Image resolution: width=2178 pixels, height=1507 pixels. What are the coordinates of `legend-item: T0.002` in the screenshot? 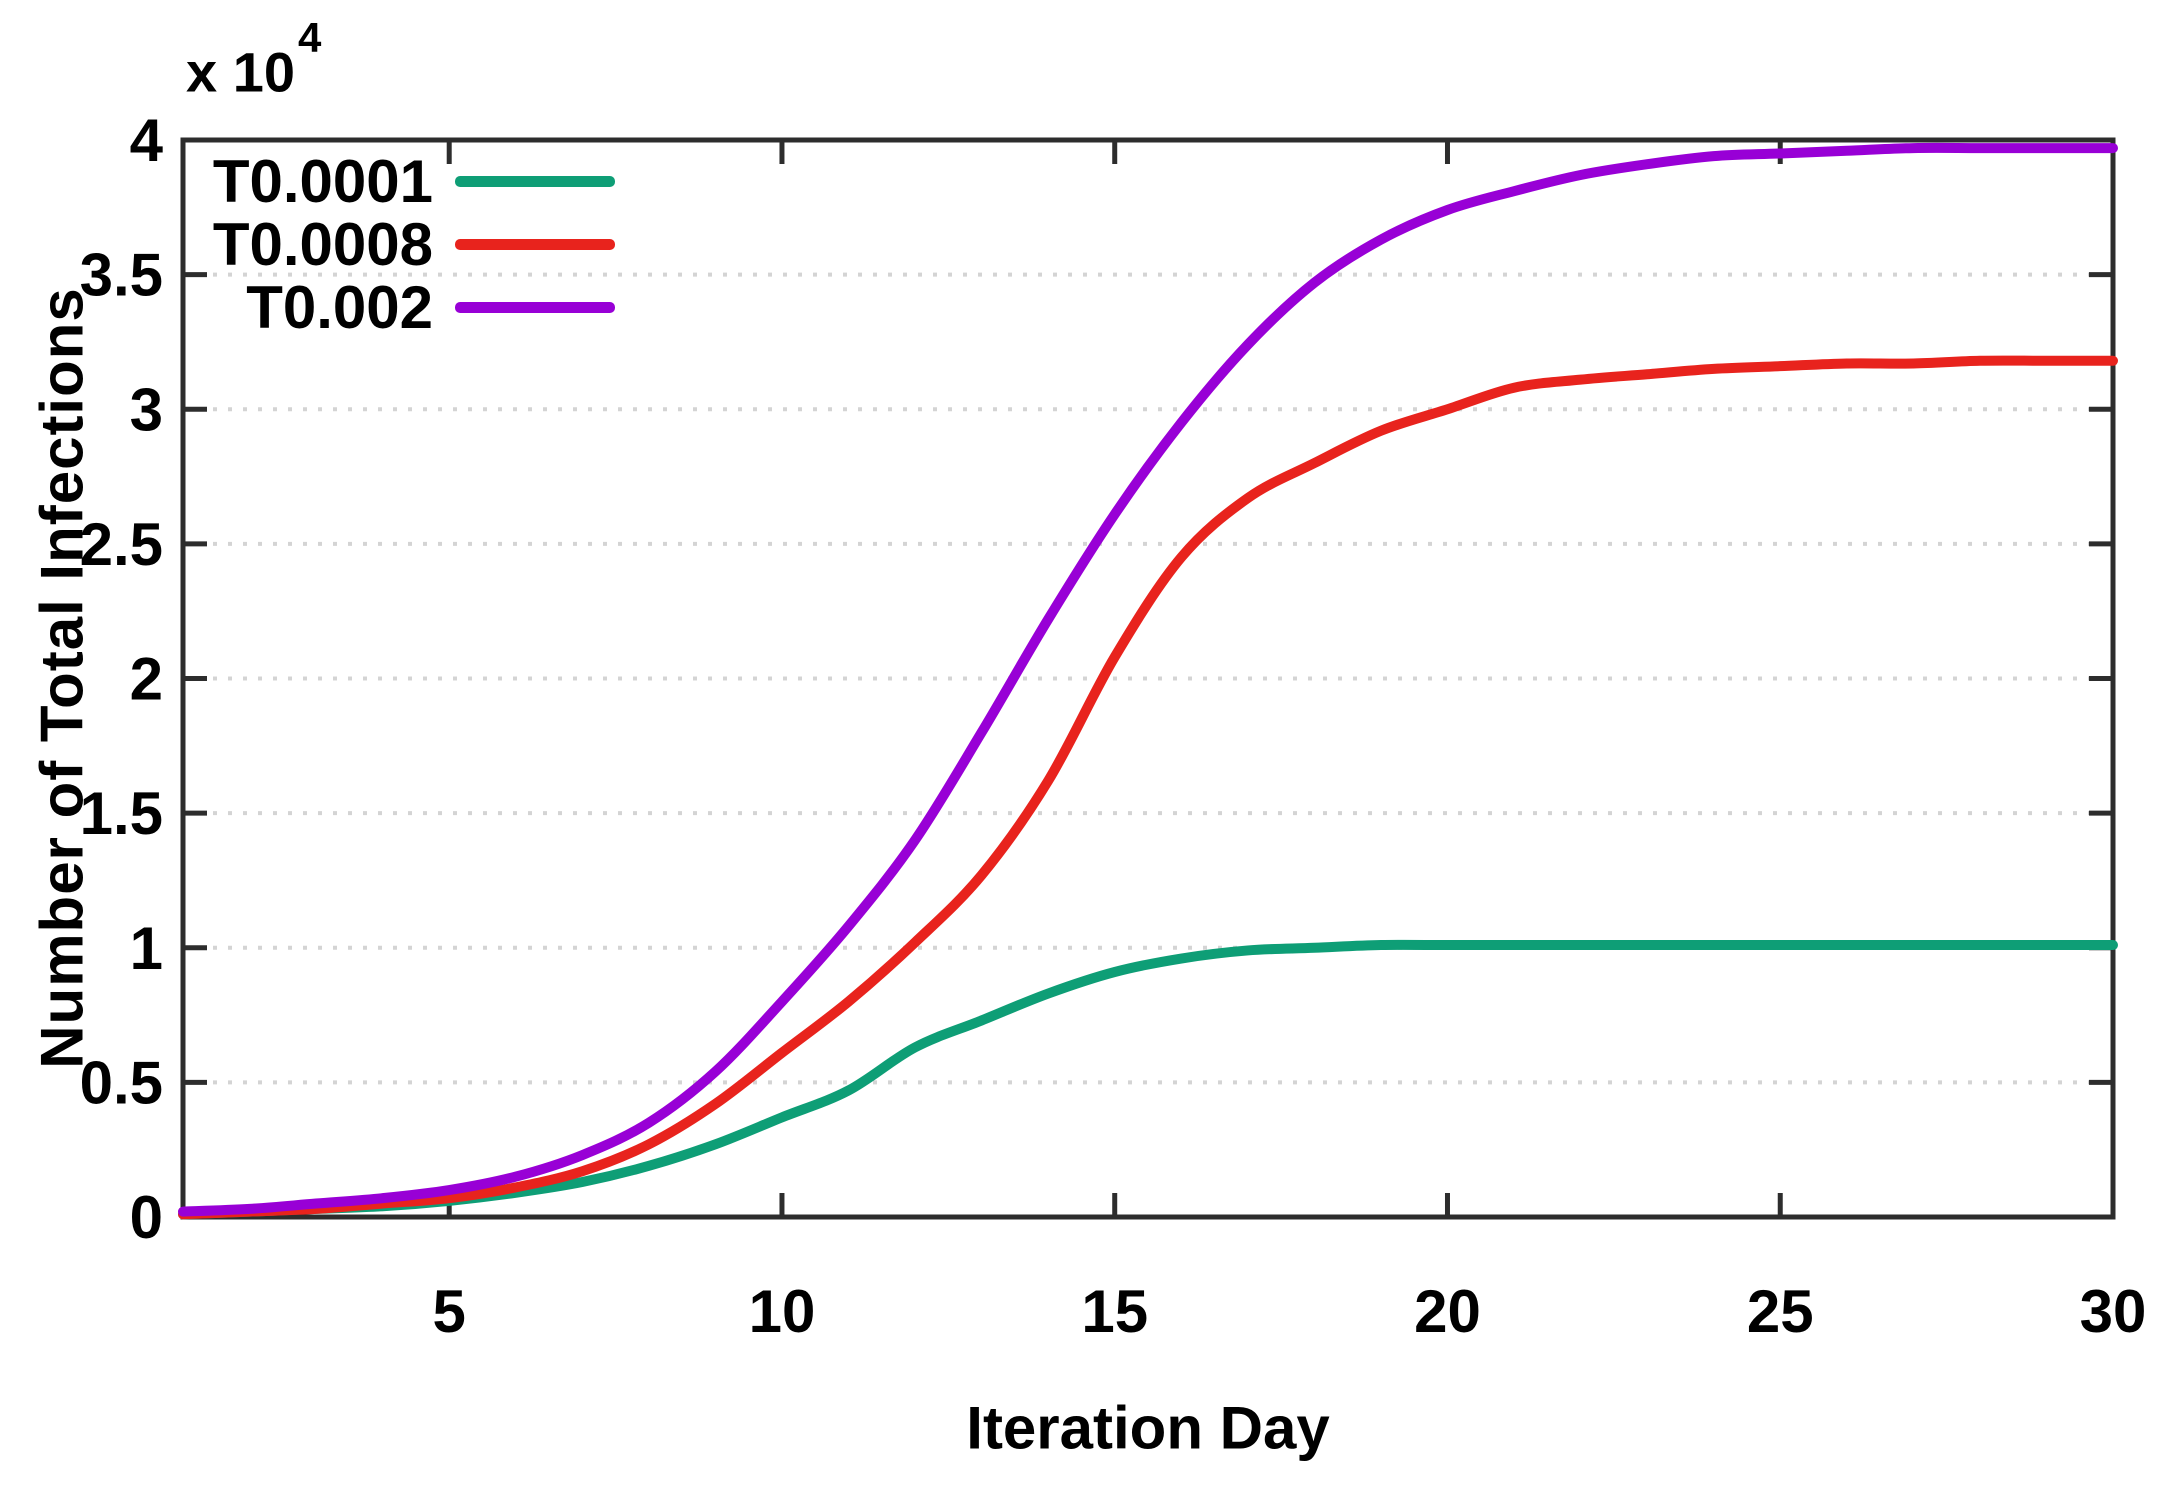 It's located at (405, 307).